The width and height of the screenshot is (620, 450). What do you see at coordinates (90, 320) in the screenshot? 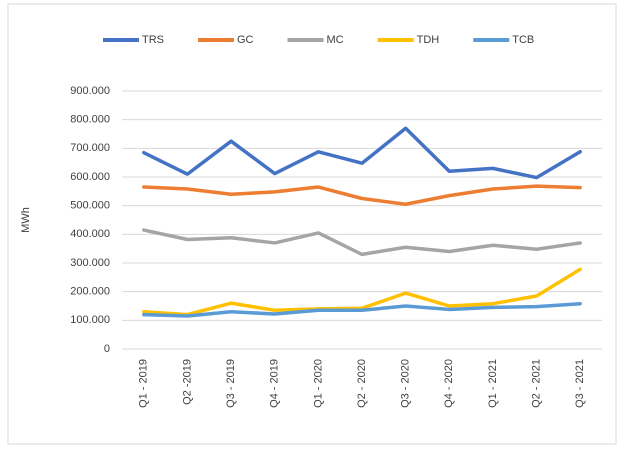
I see `y-tick-label: 100.000` at bounding box center [90, 320].